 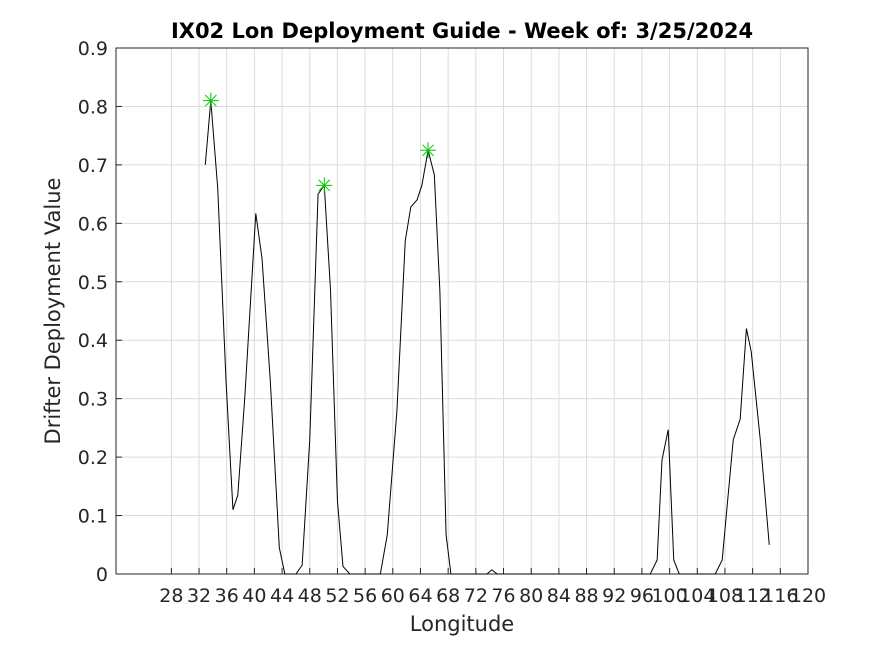 I want to click on x-tick-label: 108, so click(x=725, y=596).